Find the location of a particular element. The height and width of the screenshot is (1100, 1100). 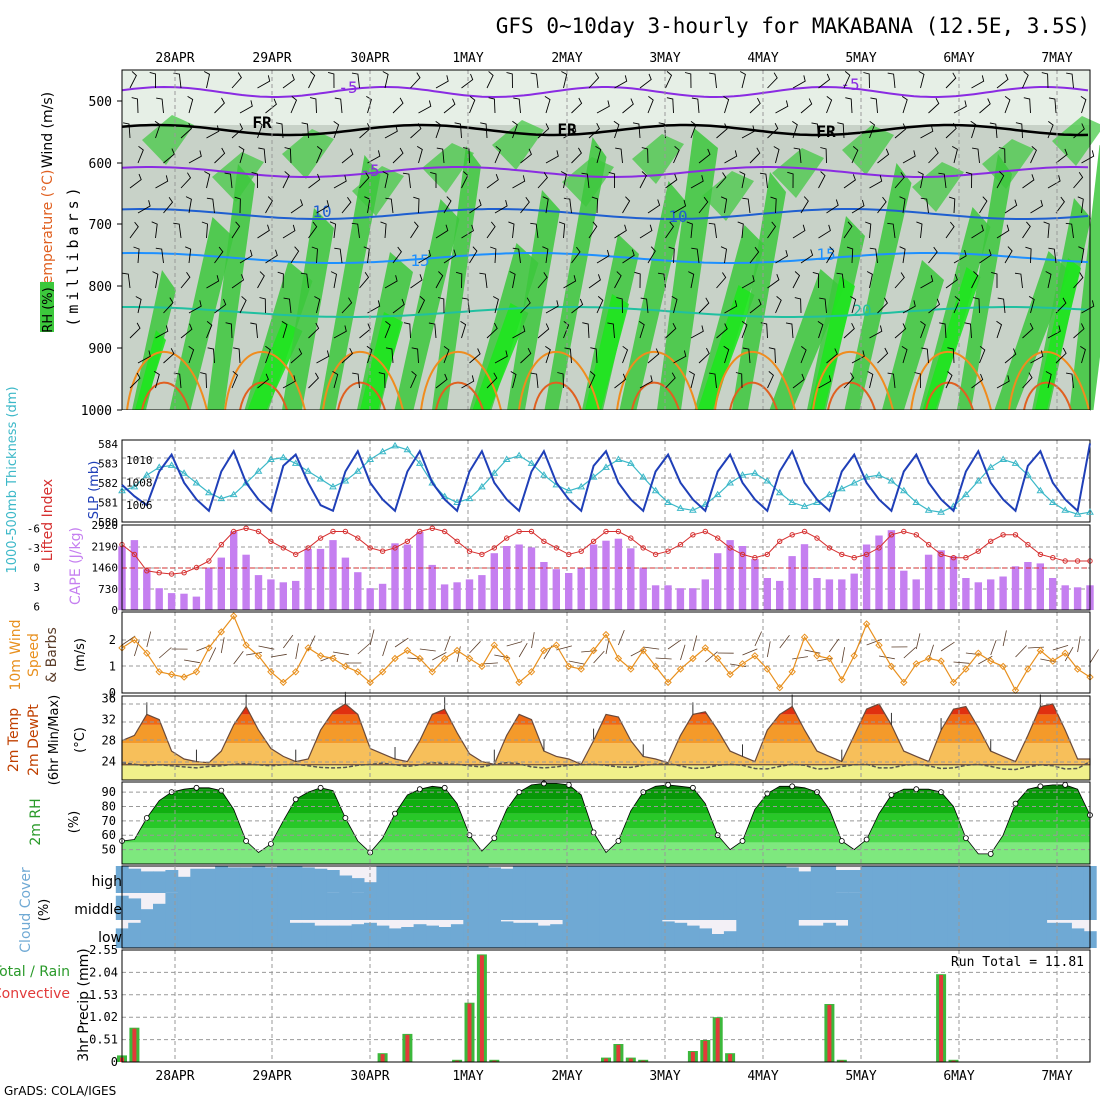

pressure-tick: 500 is located at coordinates (100, 102).